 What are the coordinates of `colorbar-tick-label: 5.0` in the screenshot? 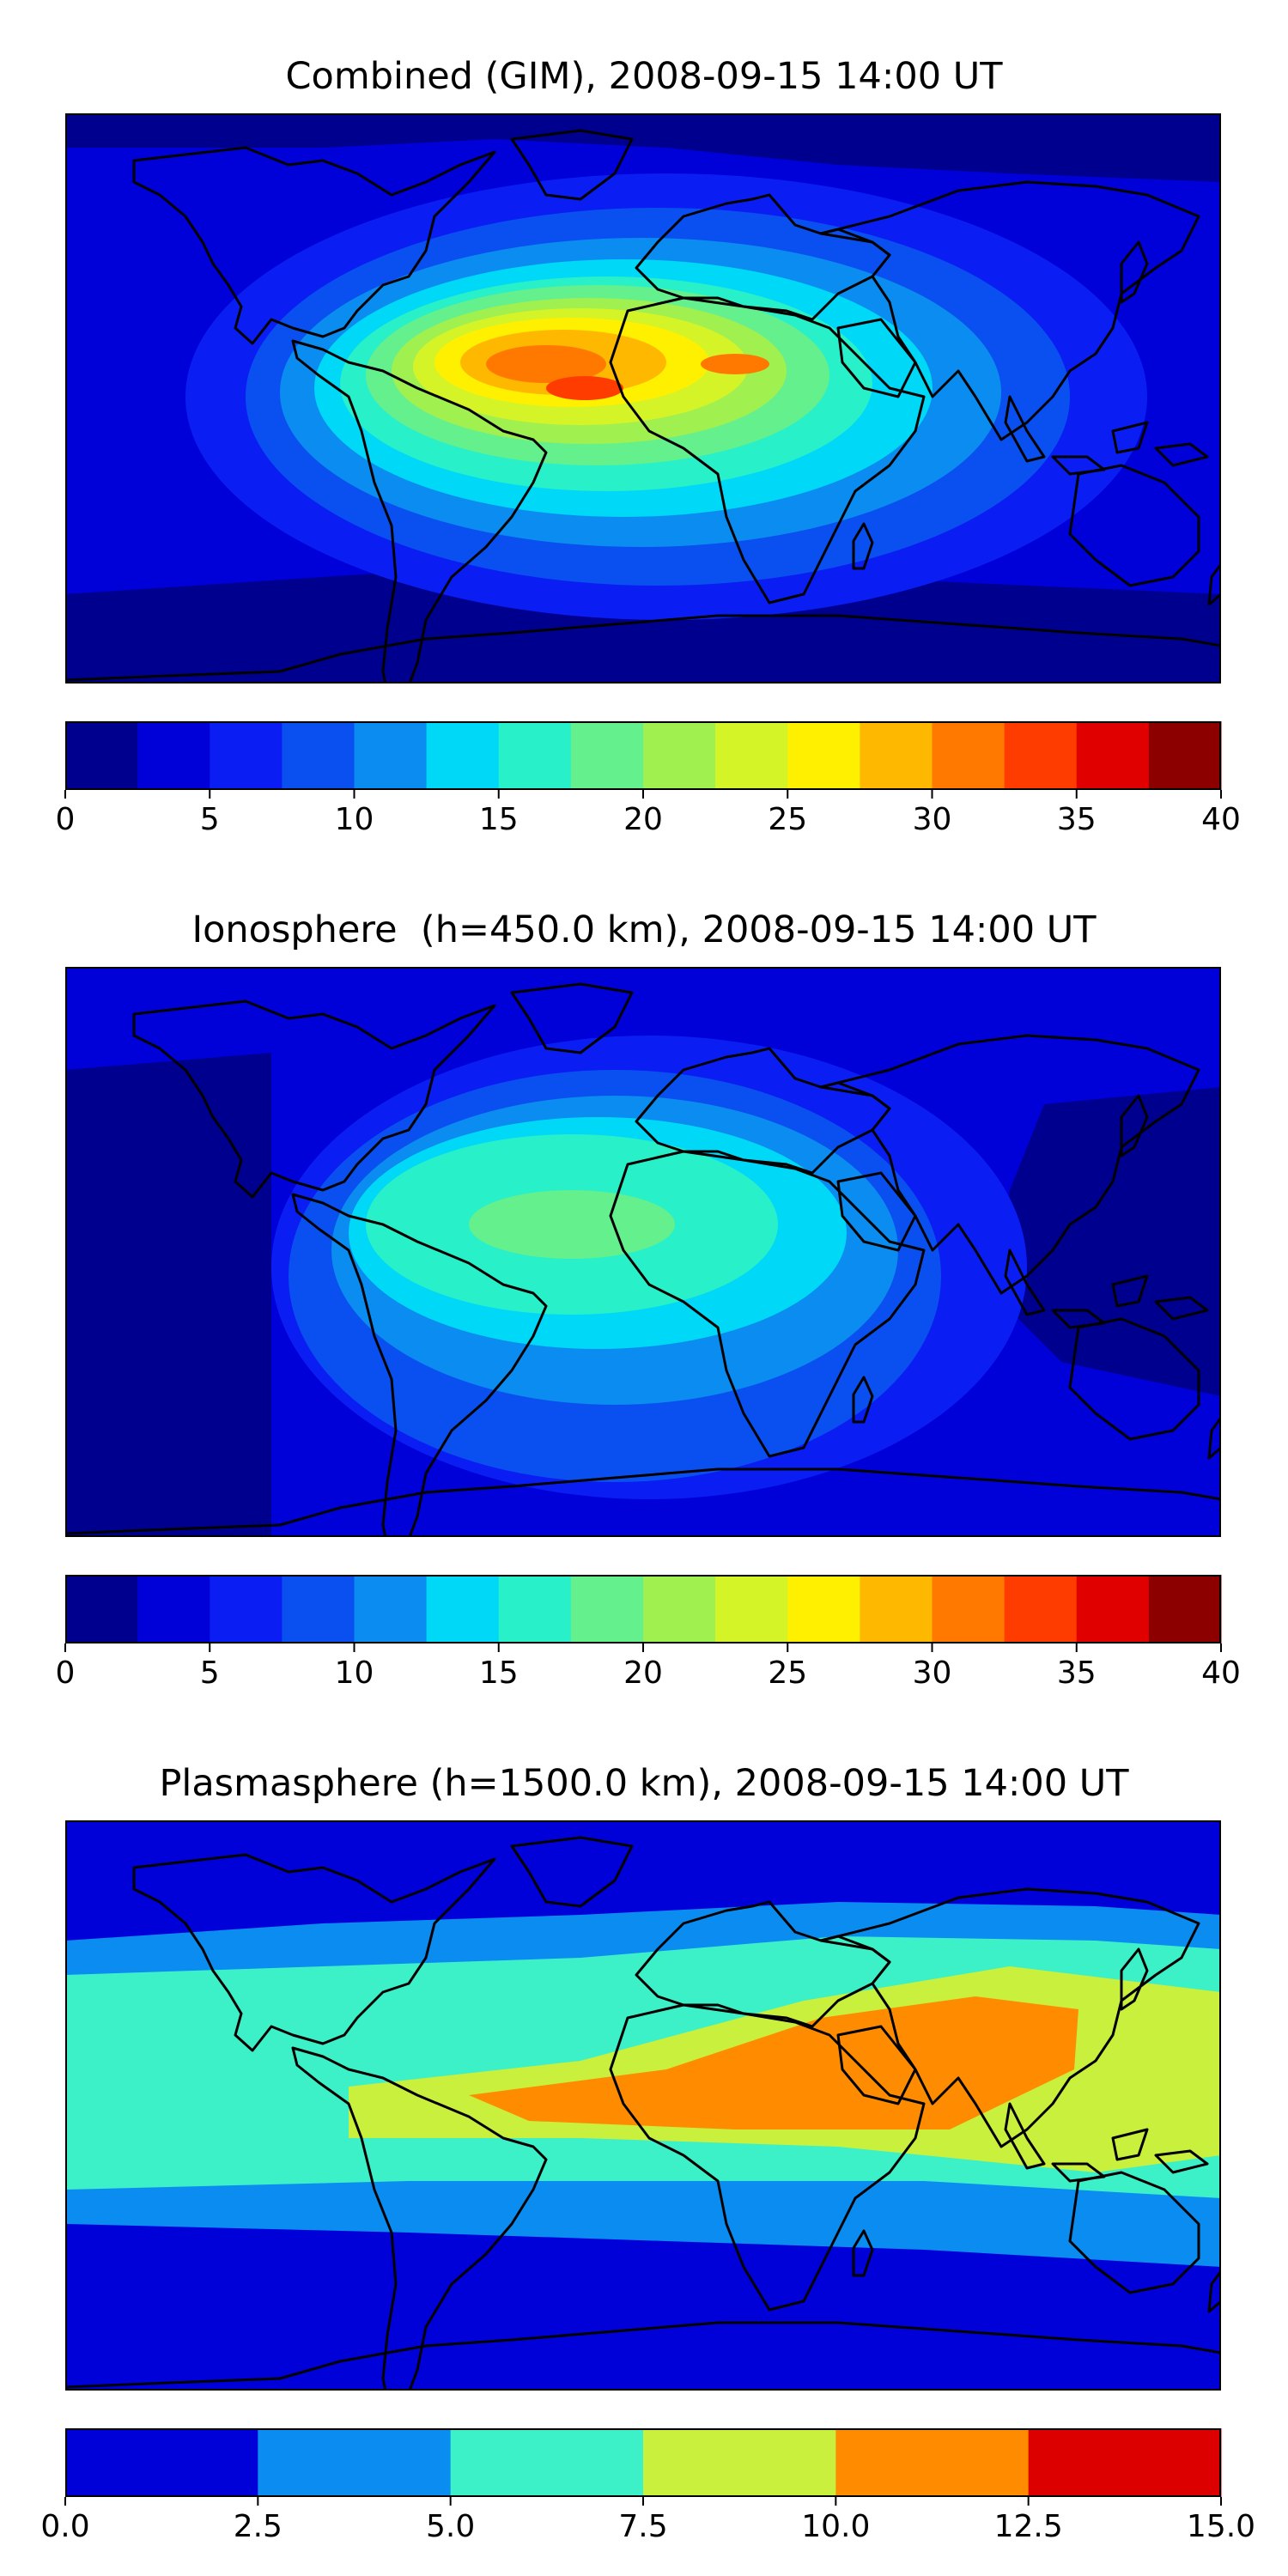 It's located at (451, 2526).